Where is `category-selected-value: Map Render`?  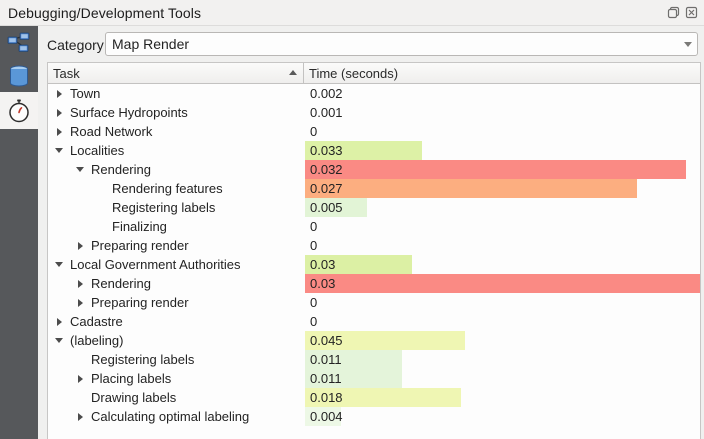
category-selected-value: Map Render is located at coordinates (151, 44).